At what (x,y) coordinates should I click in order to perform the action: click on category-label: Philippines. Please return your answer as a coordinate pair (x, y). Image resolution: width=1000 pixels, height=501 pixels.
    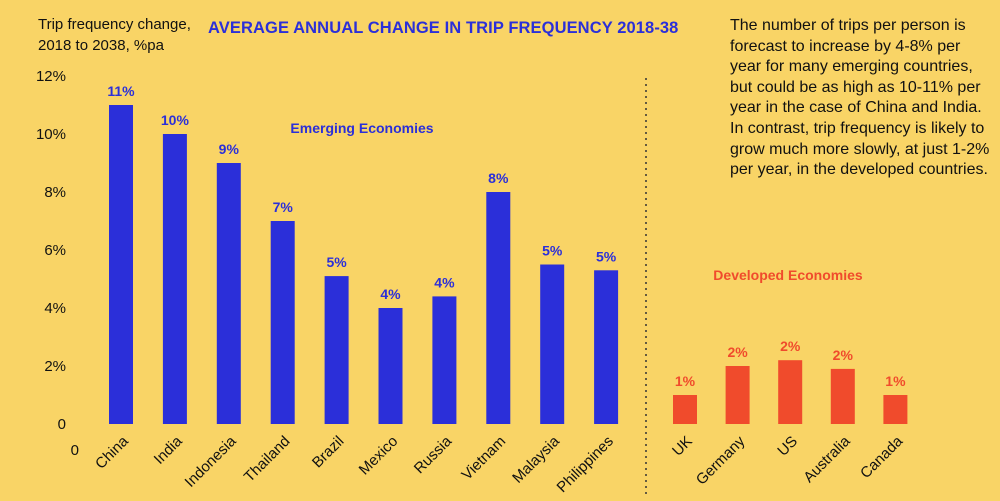
    Looking at the image, I should click on (585, 464).